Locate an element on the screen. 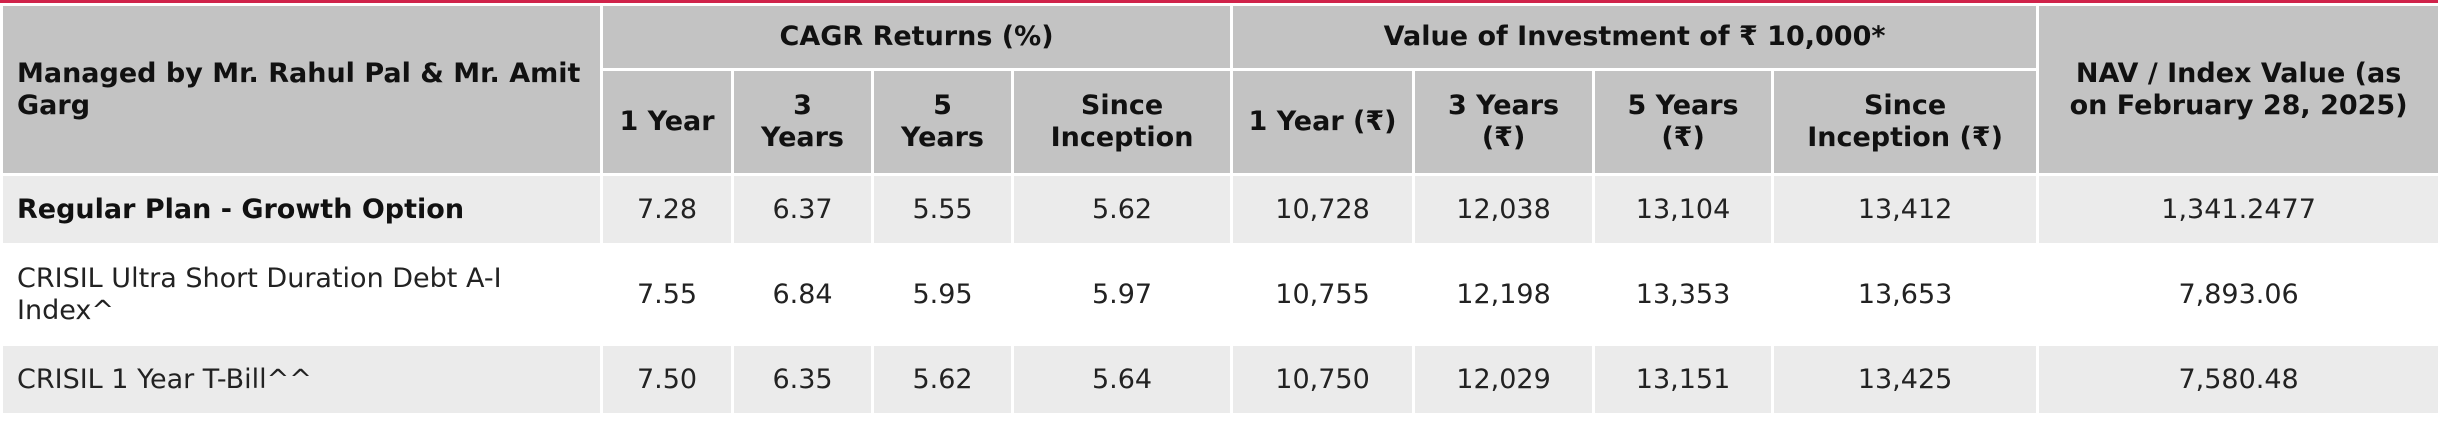 Image resolution: width=2438 pixels, height=422 pixels. table-cell: 13,151 is located at coordinates (1683, 379).